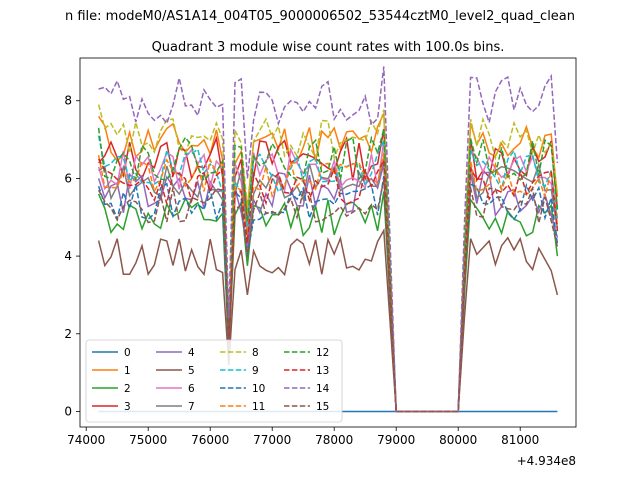 The width and height of the screenshot is (640, 480). I want to click on legend-label: 13, so click(322, 371).